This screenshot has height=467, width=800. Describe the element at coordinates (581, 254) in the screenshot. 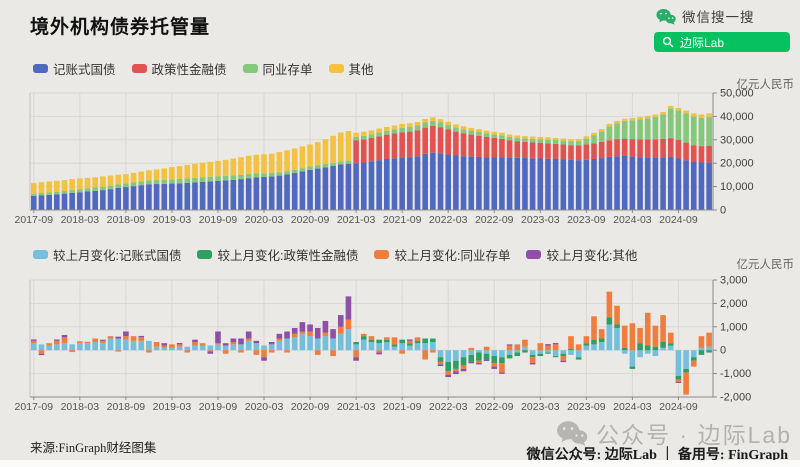

I see `legend-item: 较上月变化:其他` at that location.